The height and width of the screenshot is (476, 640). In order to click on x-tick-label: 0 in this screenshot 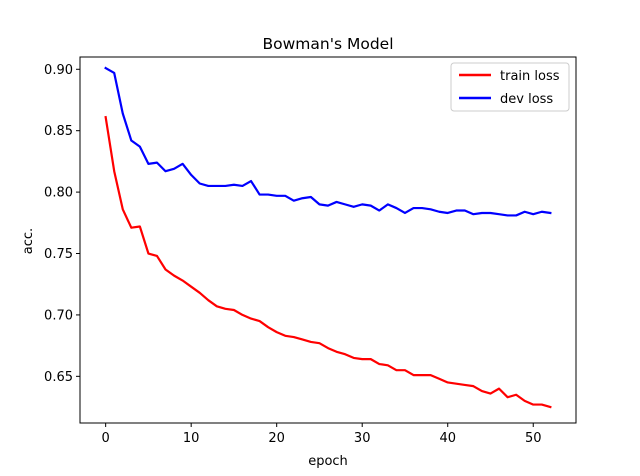, I will do `click(106, 438)`.